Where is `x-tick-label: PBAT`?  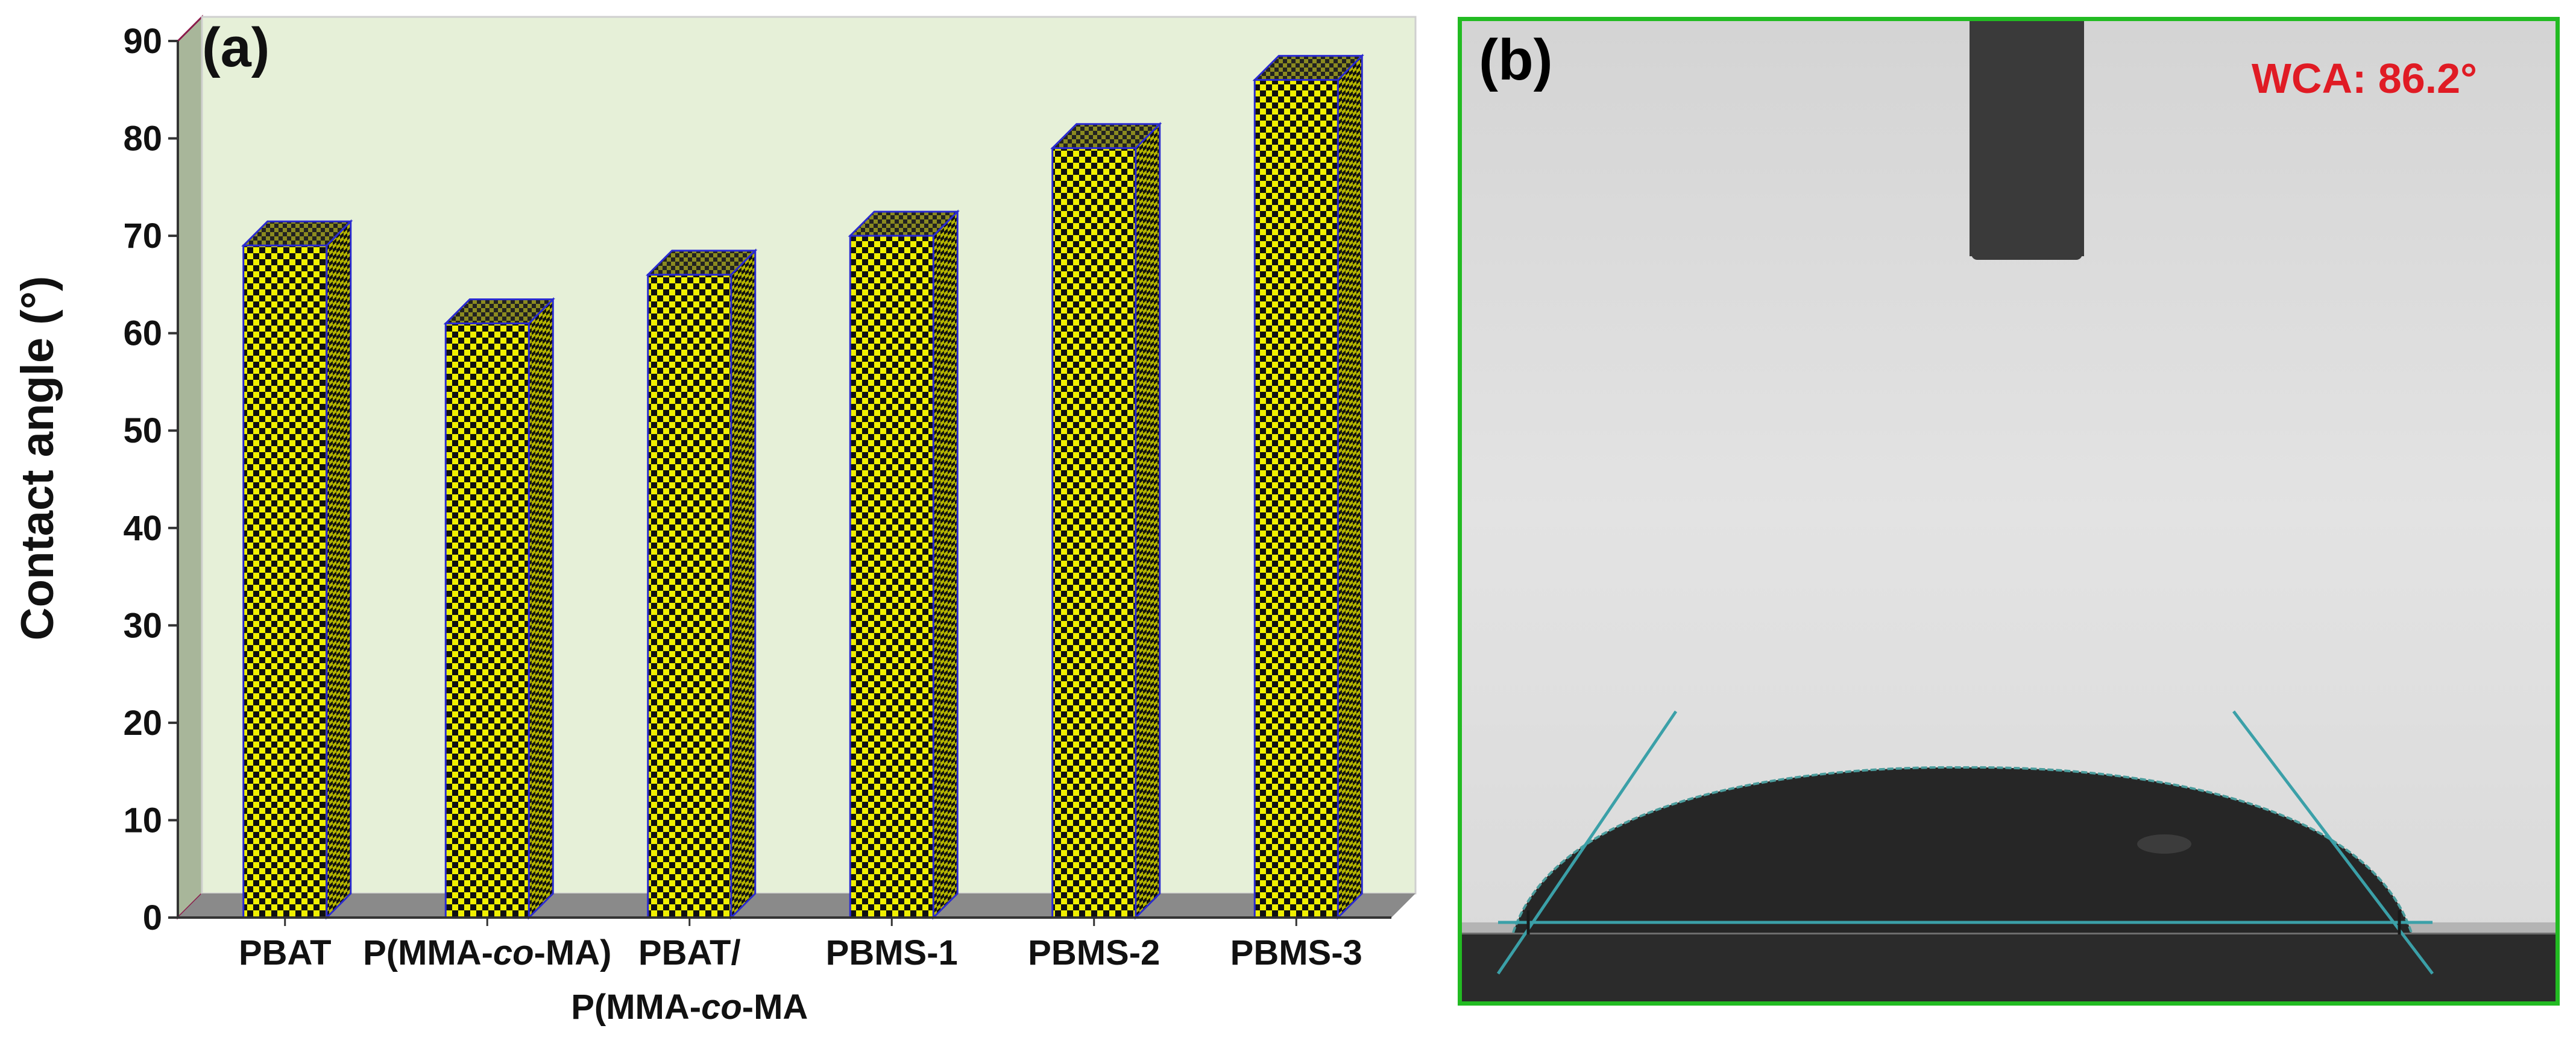
x-tick-label: PBAT is located at coordinates (285, 952).